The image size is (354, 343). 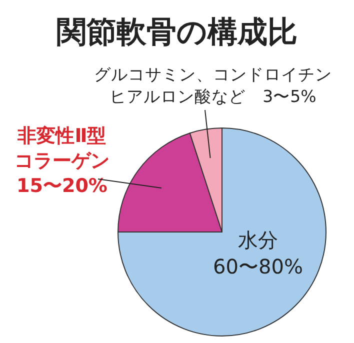 I want to click on text: 15〜20%, so click(x=62, y=186).